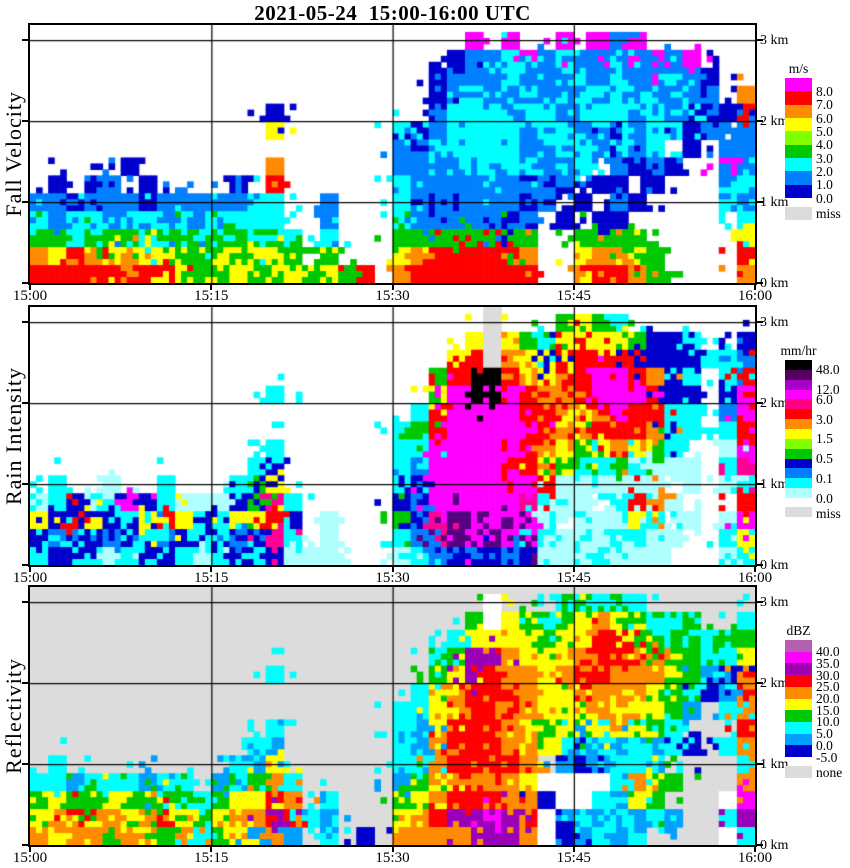  Describe the element at coordinates (828, 675) in the screenshot. I see `legend-value-label: 30.0` at that location.